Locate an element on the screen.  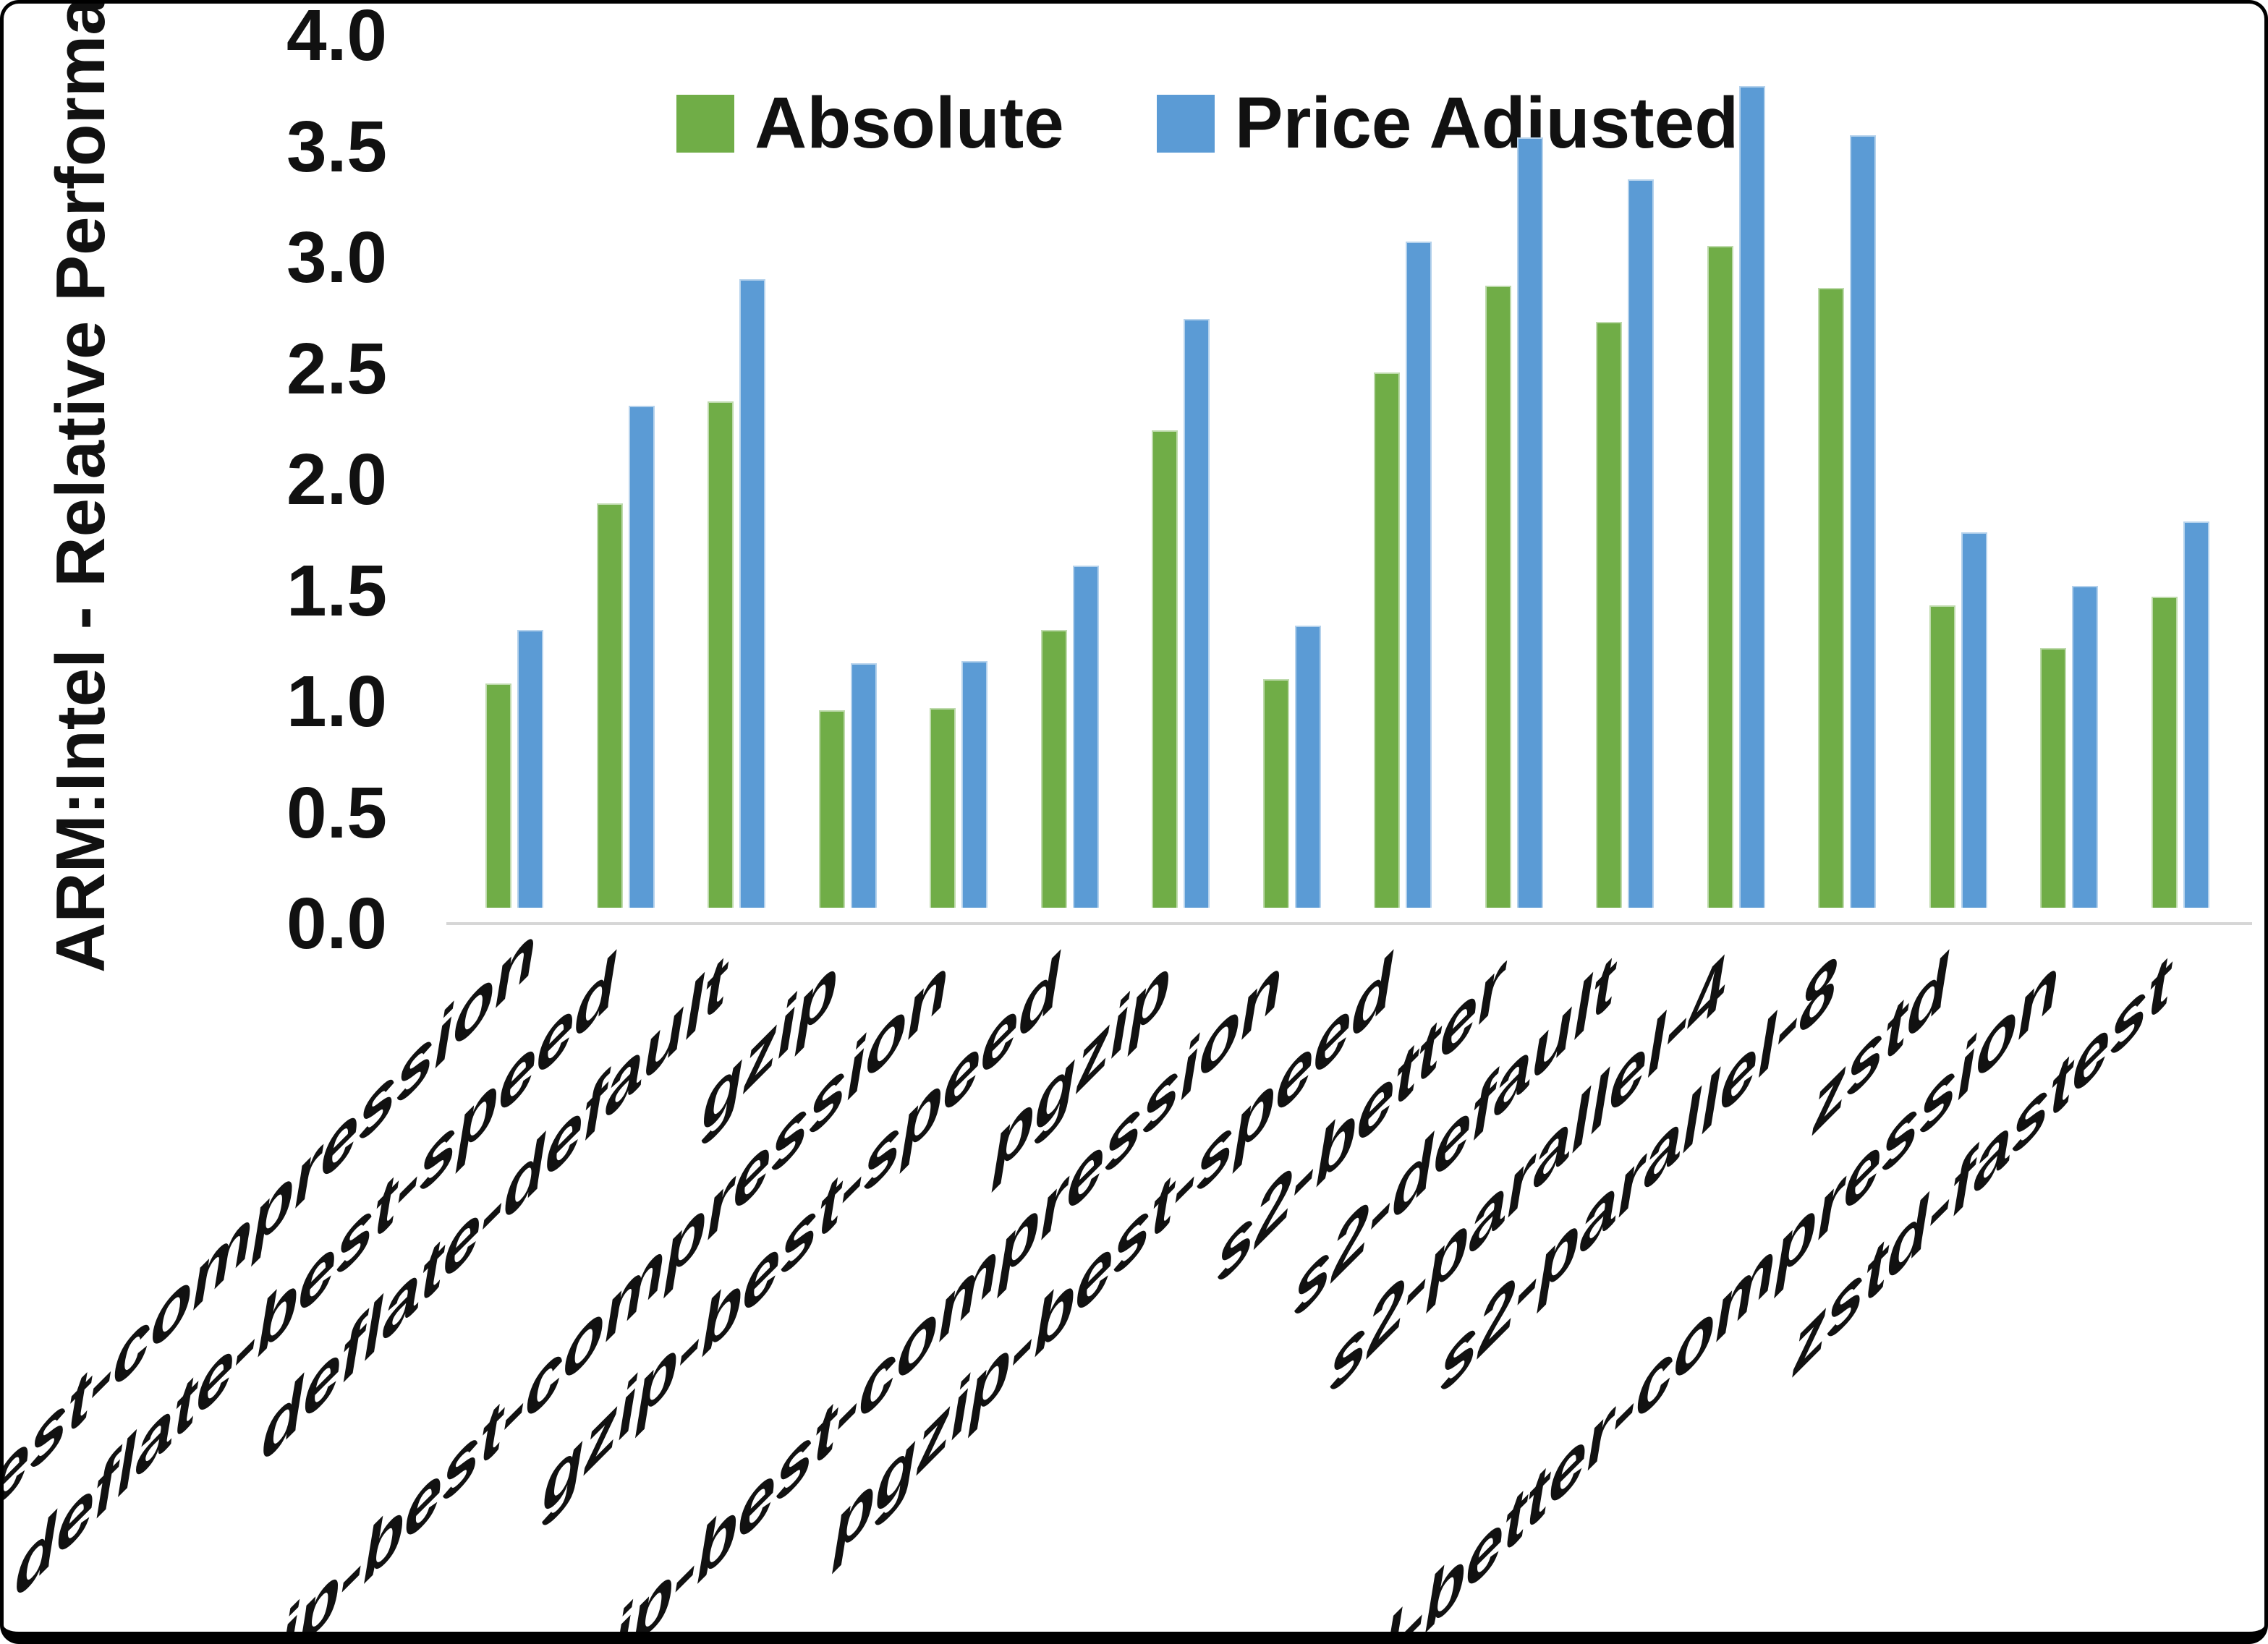
legend-swatch-price-adjusted-icon is located at coordinates (1185, 123).